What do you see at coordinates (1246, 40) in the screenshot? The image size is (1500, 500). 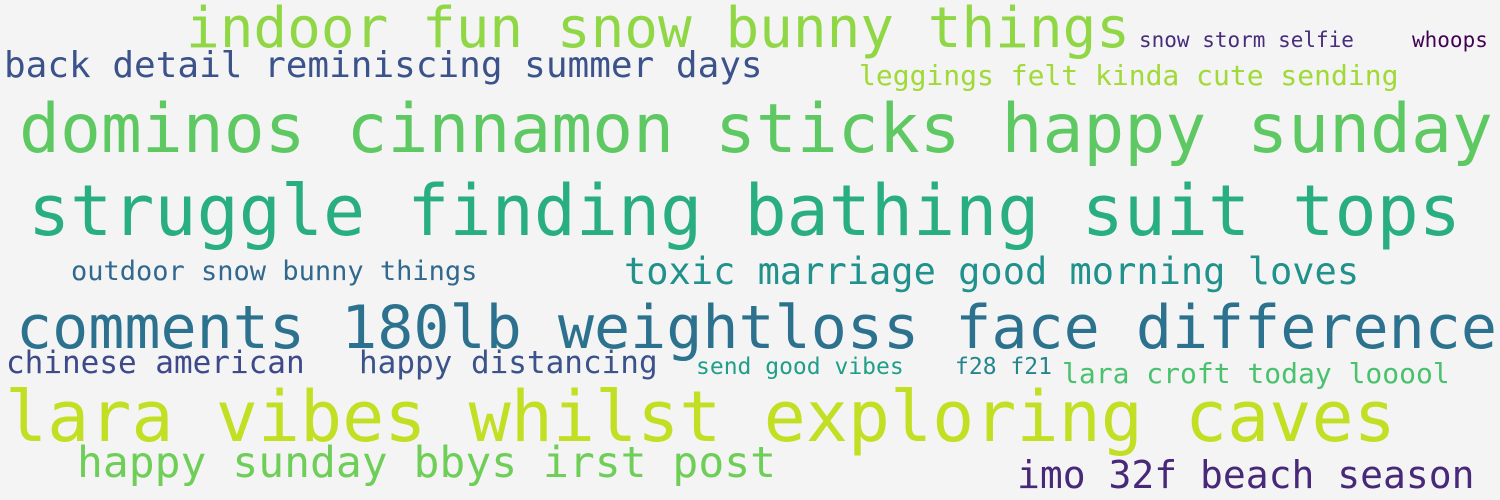 I see `phrase-snow-storm-selfie: snow storm selfie` at bounding box center [1246, 40].